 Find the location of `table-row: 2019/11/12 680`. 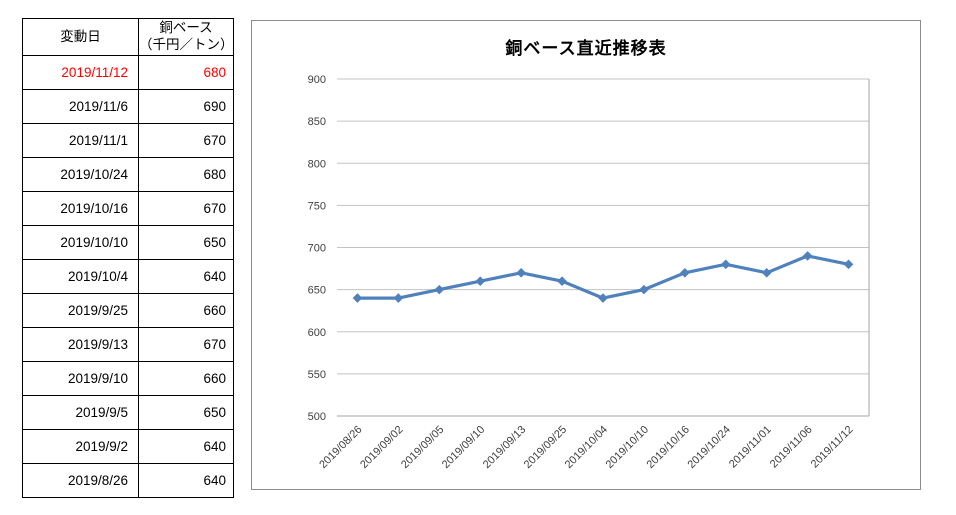

table-row: 2019/11/12 680 is located at coordinates (128, 72).